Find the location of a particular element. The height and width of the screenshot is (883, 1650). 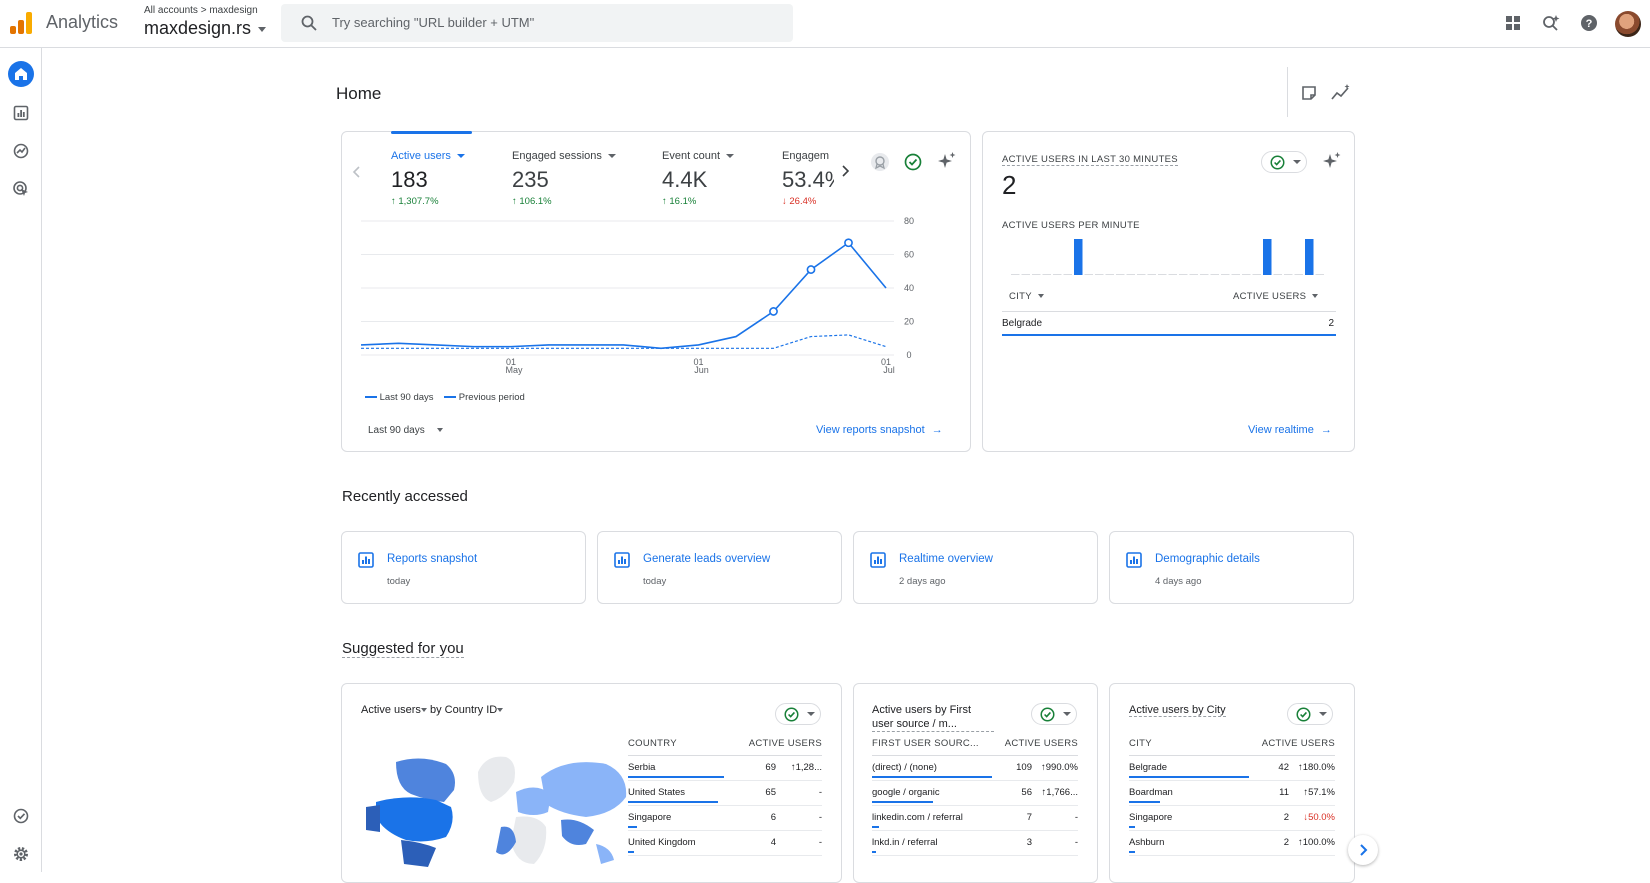

metric-tab-engagement: Engagem 53.4% ↓ 26.4% is located at coordinates (808, 178).